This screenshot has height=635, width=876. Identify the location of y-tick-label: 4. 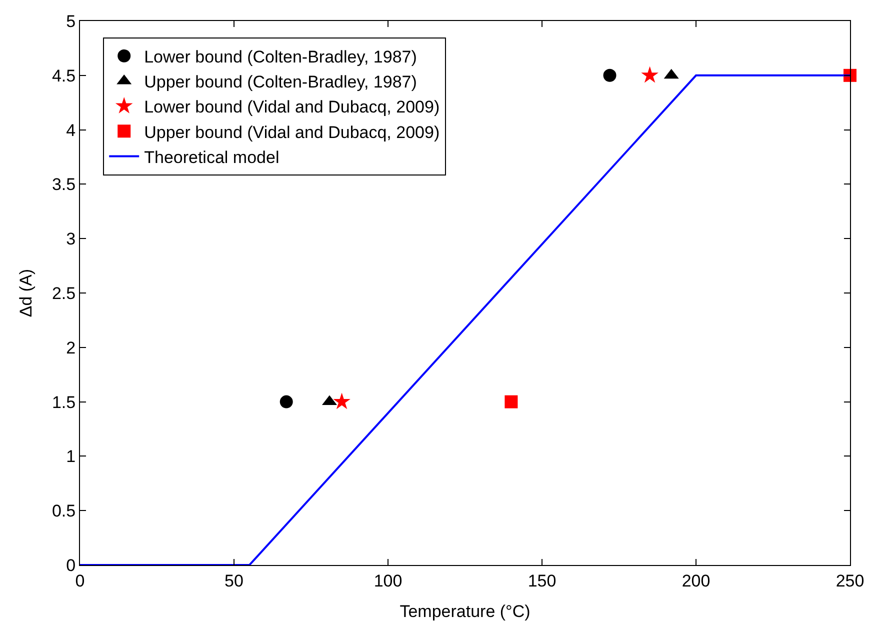
(71, 130).